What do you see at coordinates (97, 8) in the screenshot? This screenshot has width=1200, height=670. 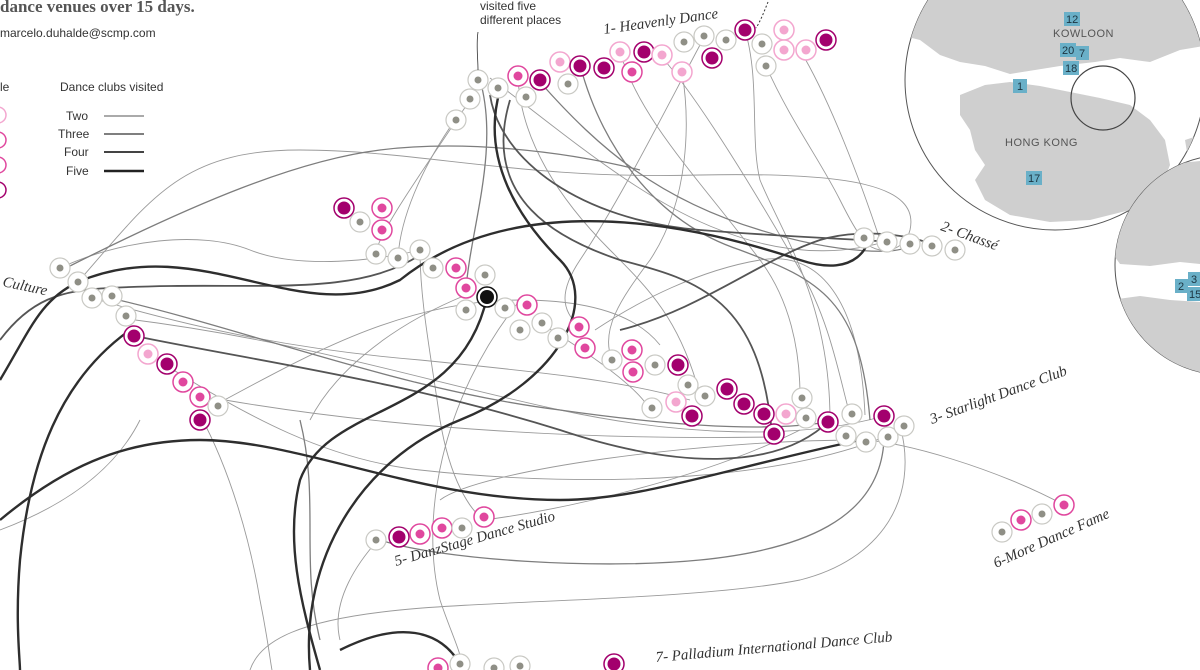 I see `headline: dance venues over 15 days.` at bounding box center [97, 8].